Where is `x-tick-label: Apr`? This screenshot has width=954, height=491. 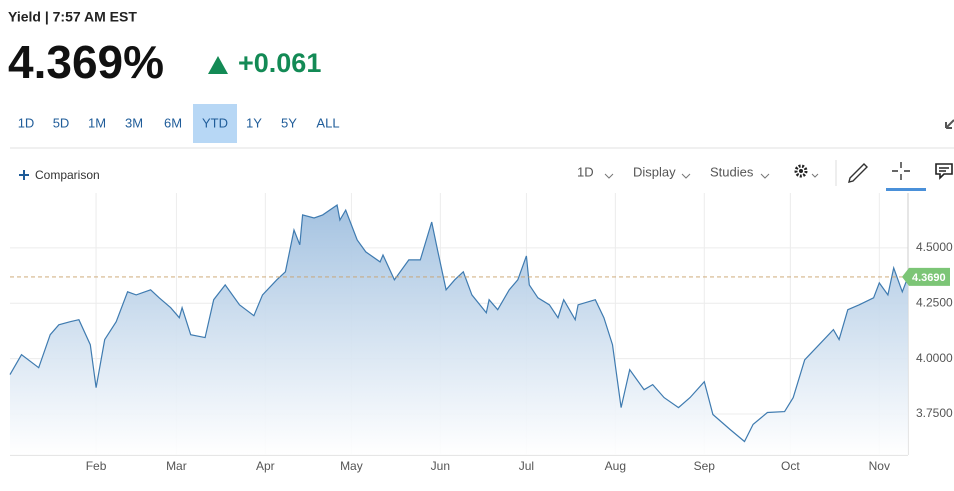
x-tick-label: Apr is located at coordinates (265, 466).